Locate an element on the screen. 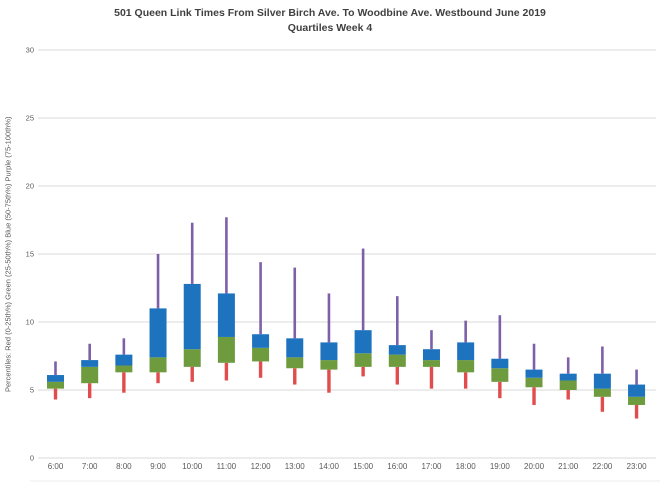 This screenshot has height=485, width=660. y-tick-label: 0 is located at coordinates (32, 458).